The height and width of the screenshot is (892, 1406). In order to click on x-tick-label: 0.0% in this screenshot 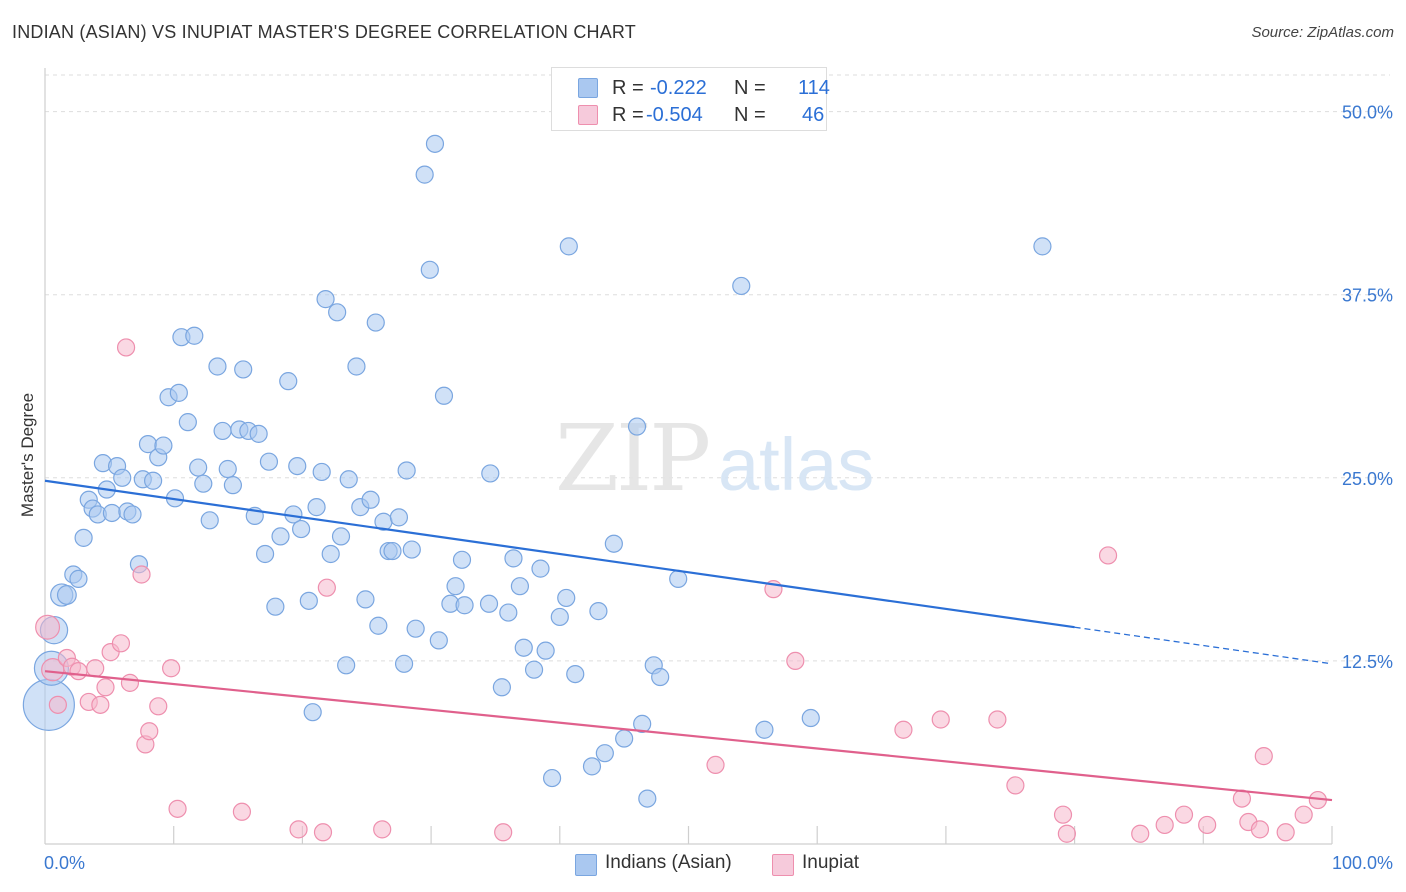, I will do `click(64, 863)`.